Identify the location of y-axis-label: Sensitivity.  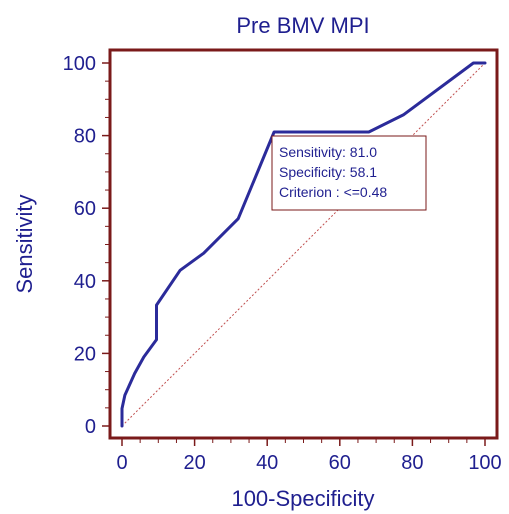
(24, 243).